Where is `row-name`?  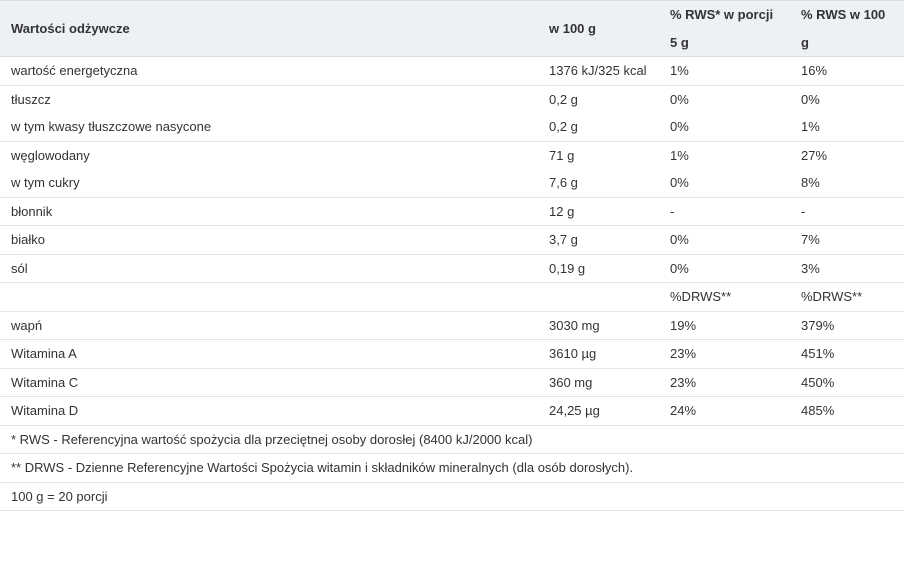 row-name is located at coordinates (269, 296).